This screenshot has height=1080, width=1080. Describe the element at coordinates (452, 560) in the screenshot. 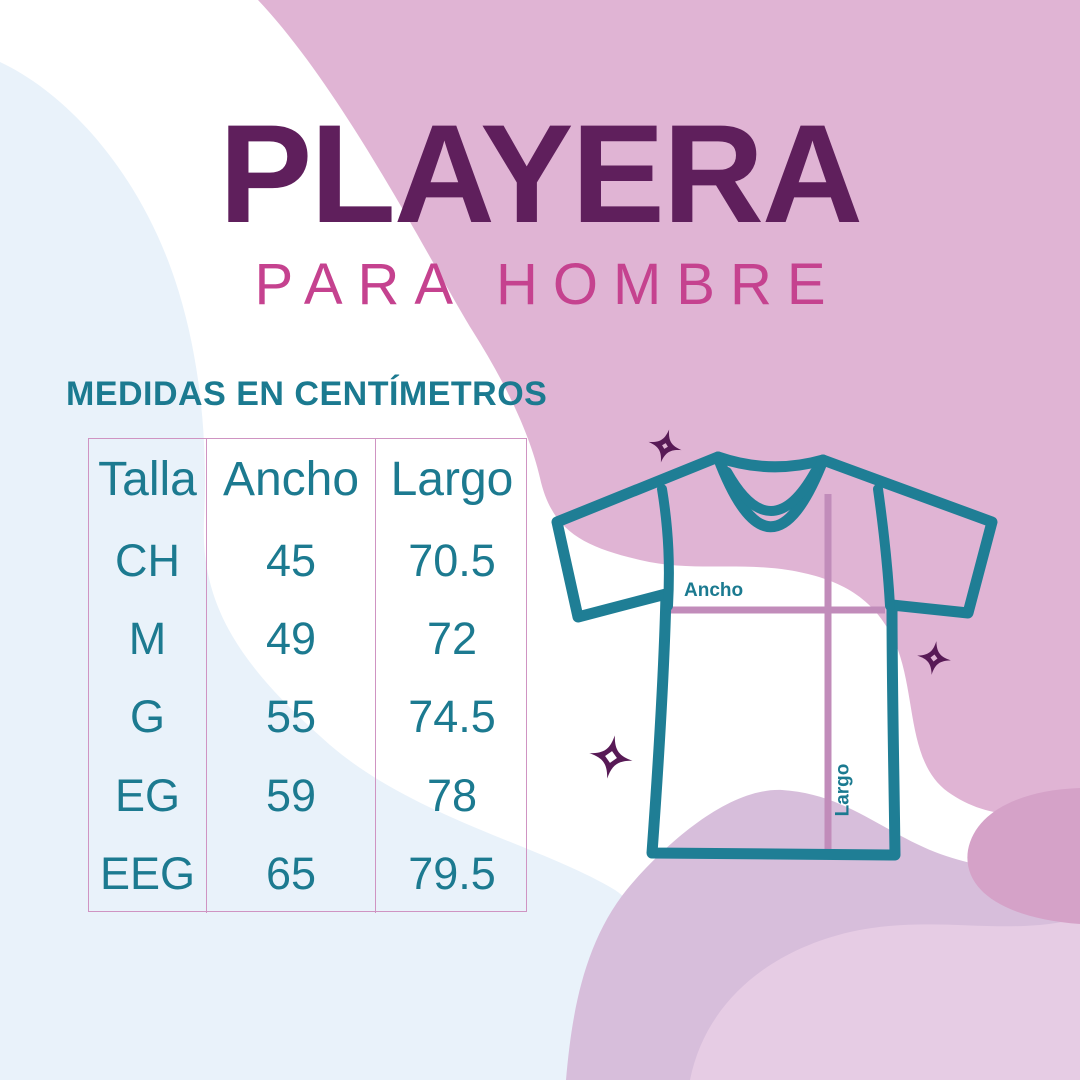

I see `table-cell-length: 70.5` at that location.